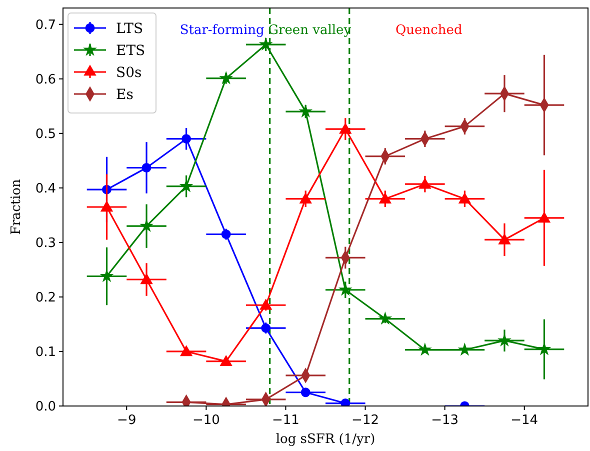  I want to click on x-axis-title: log sSFR (1/yr), so click(326, 439).